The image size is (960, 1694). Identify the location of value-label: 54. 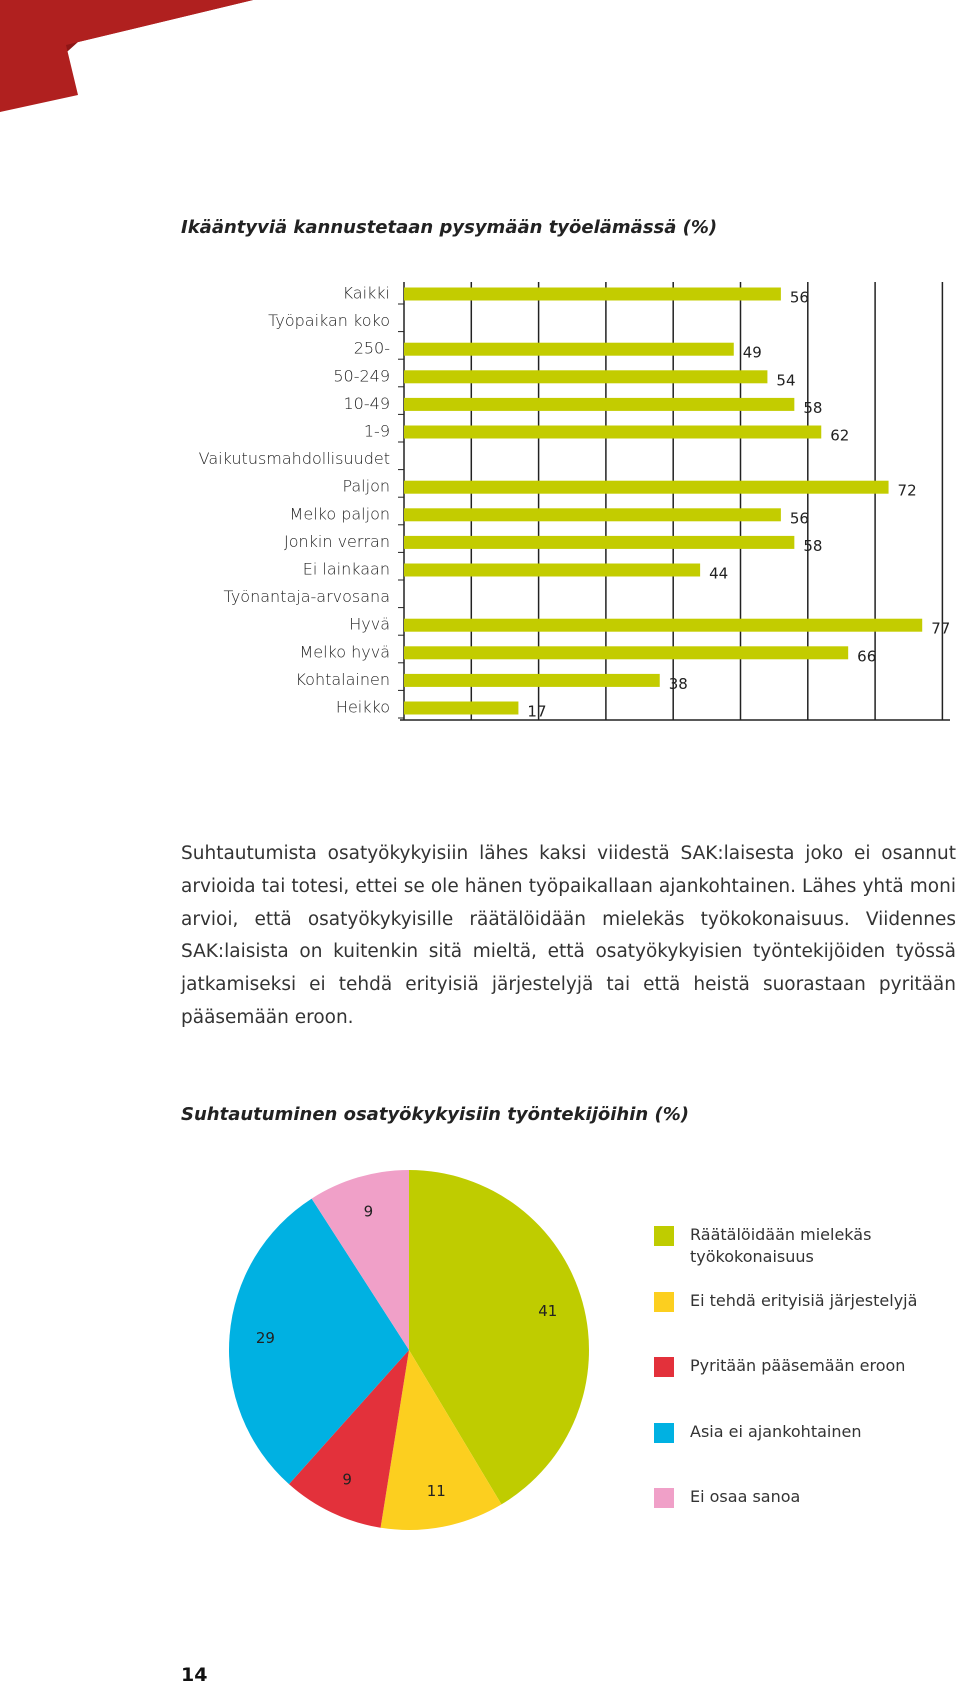
(785, 380).